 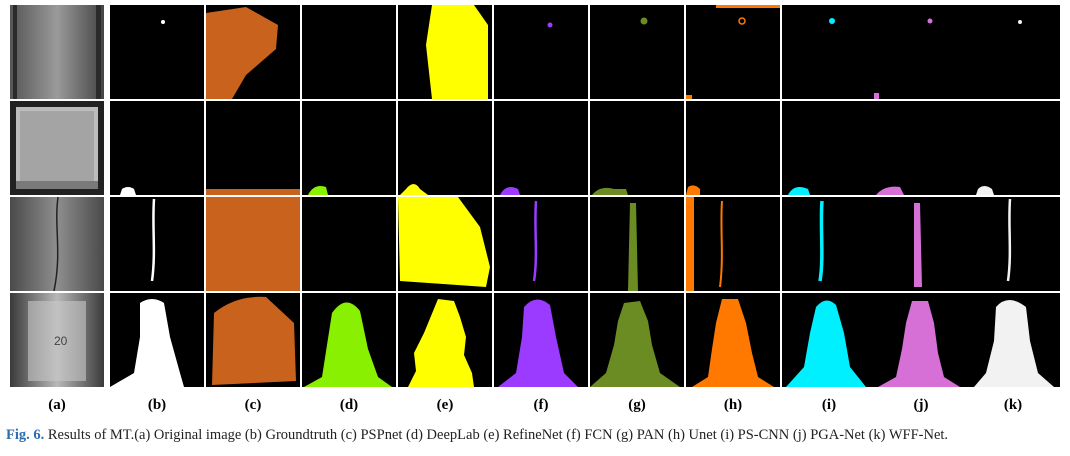 I want to click on fcn-row3, so click(x=541, y=244).